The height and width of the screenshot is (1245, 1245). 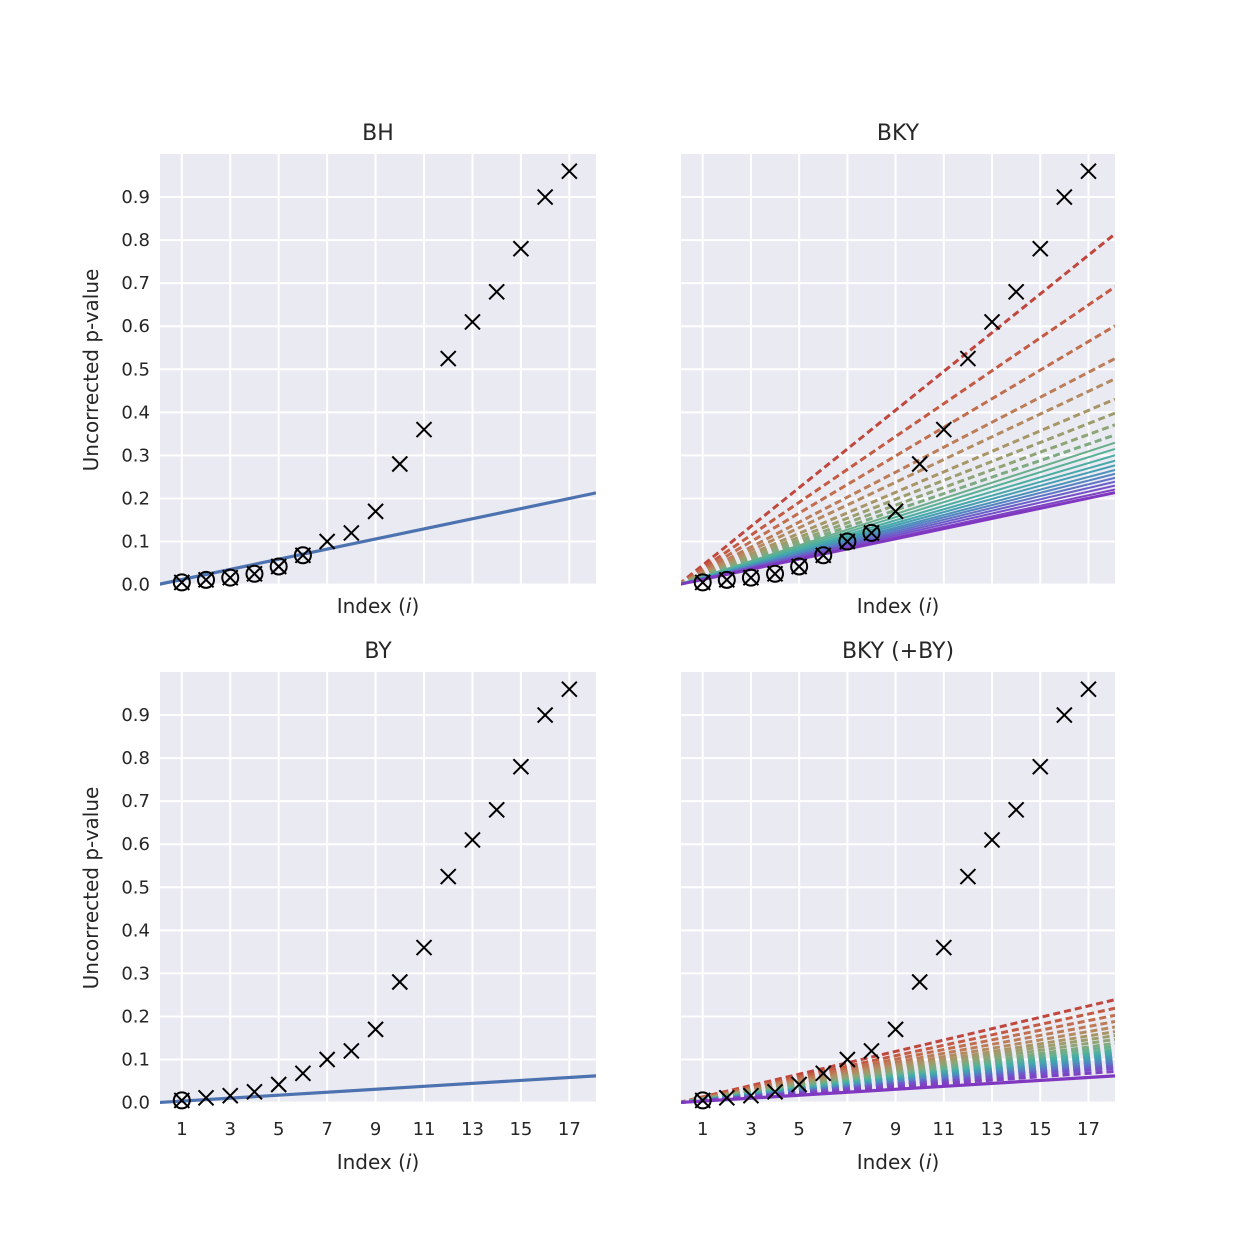 What do you see at coordinates (378, 651) in the screenshot?
I see `panel-title-by: BY` at bounding box center [378, 651].